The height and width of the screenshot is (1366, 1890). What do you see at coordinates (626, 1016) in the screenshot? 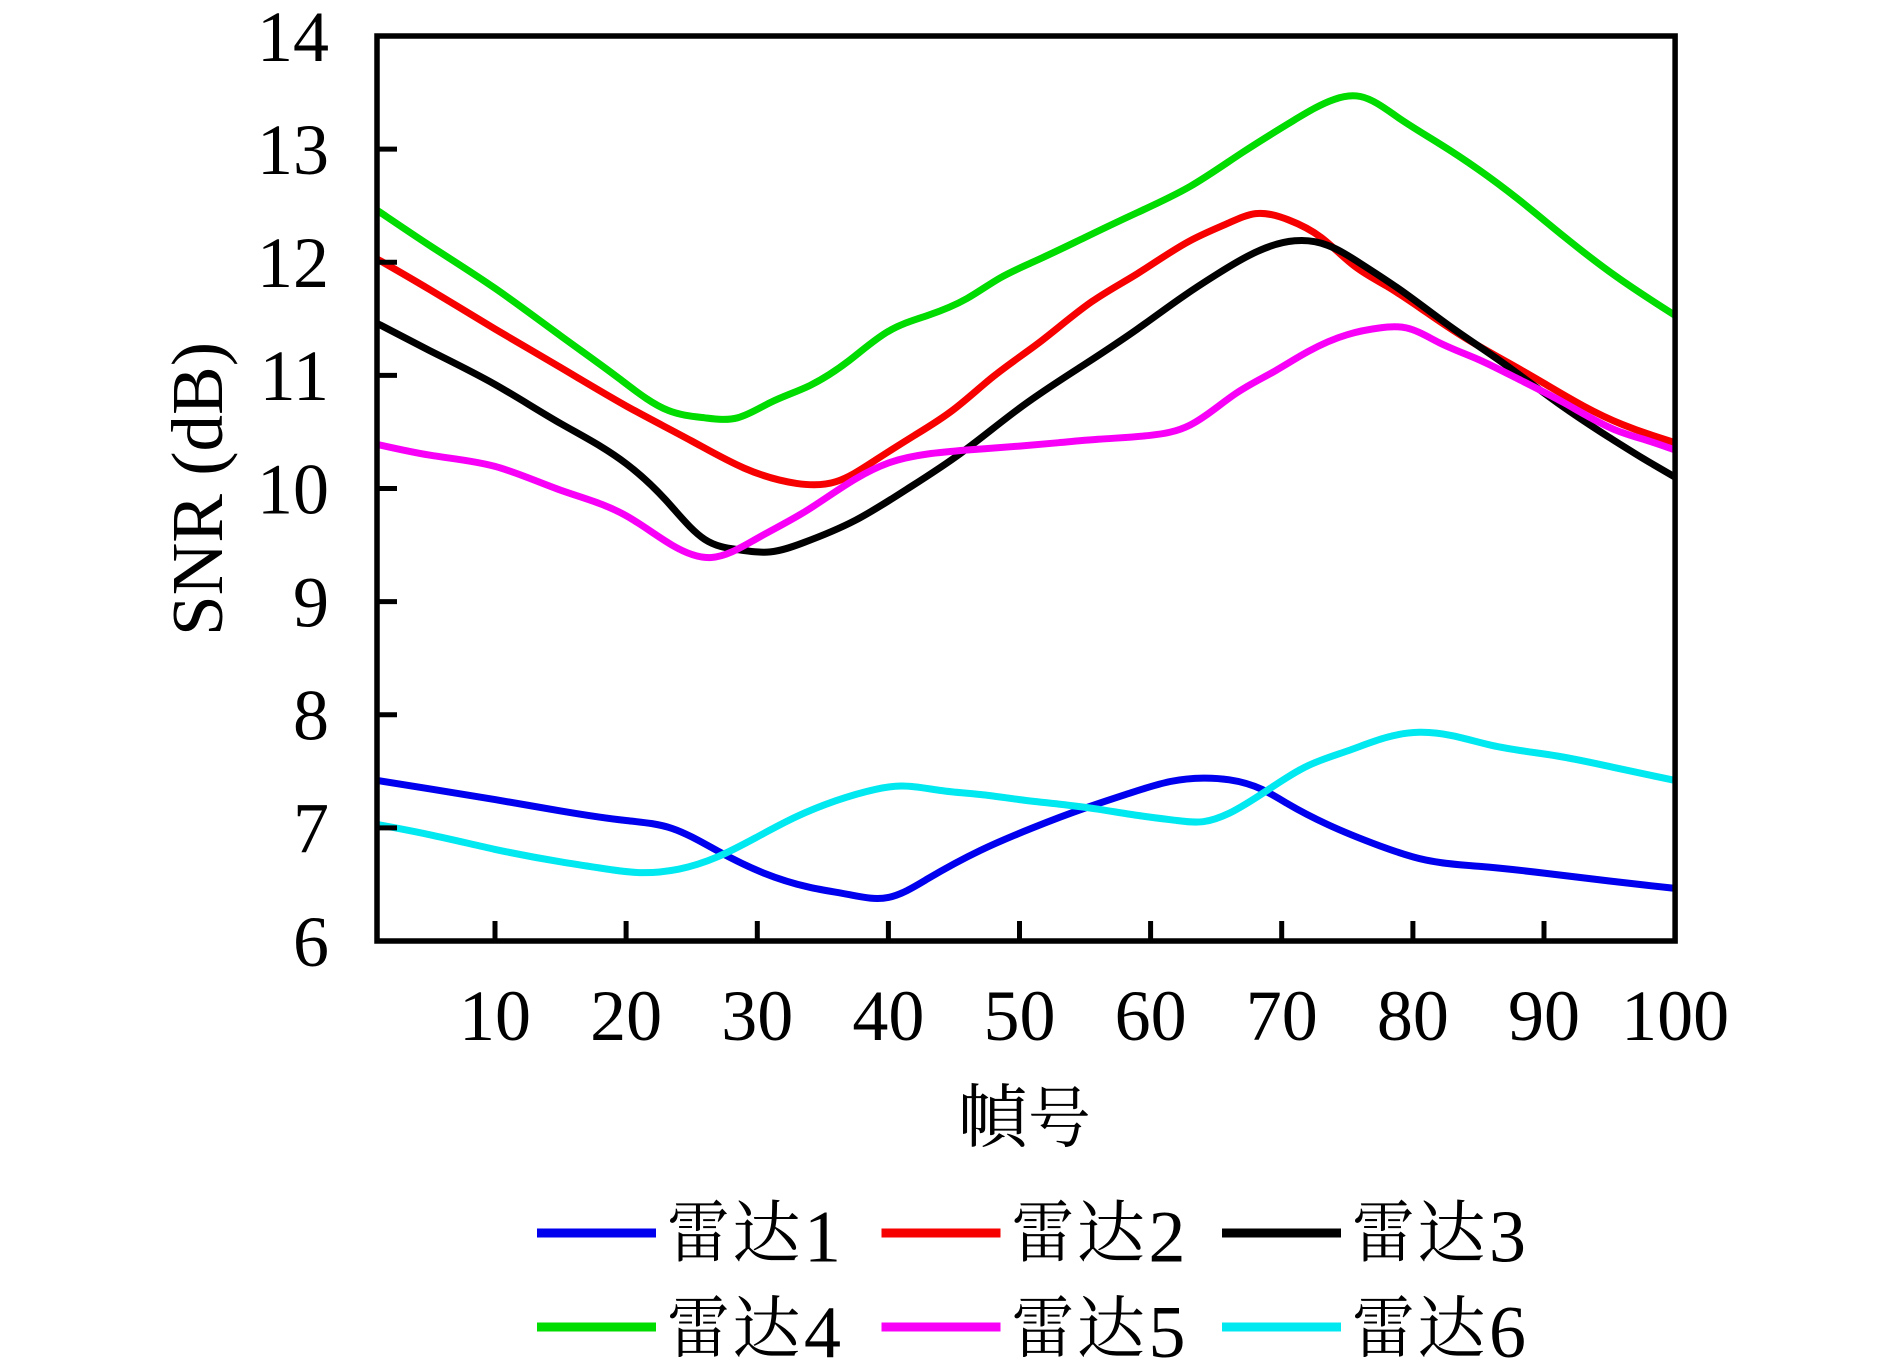
I see `svg-text: 20` at bounding box center [626, 1016].